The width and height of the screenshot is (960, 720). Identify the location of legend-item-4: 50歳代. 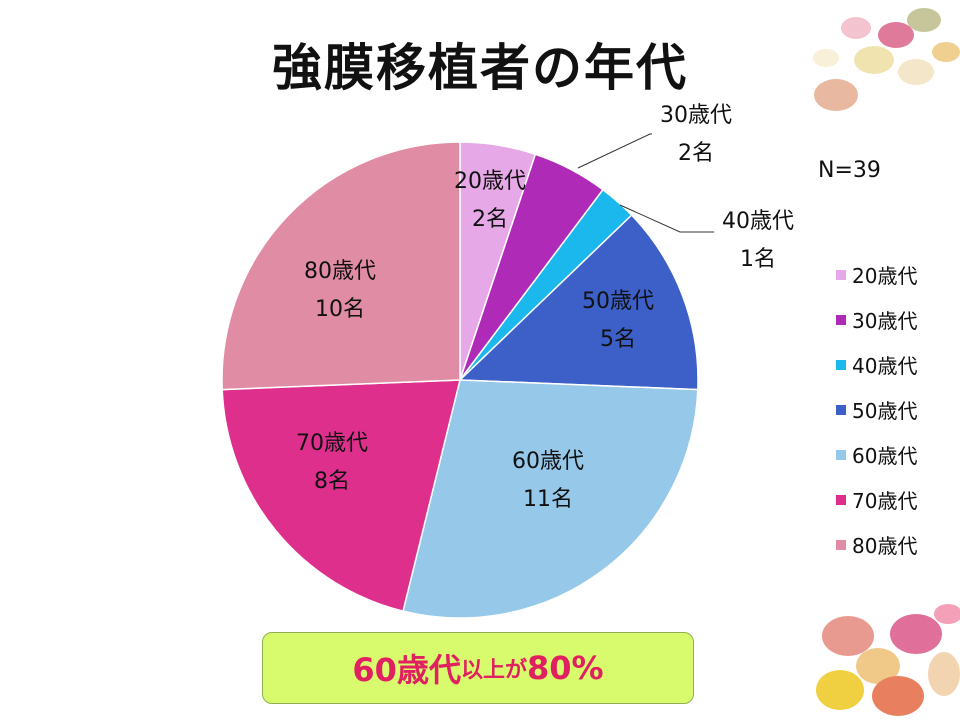
(876, 409).